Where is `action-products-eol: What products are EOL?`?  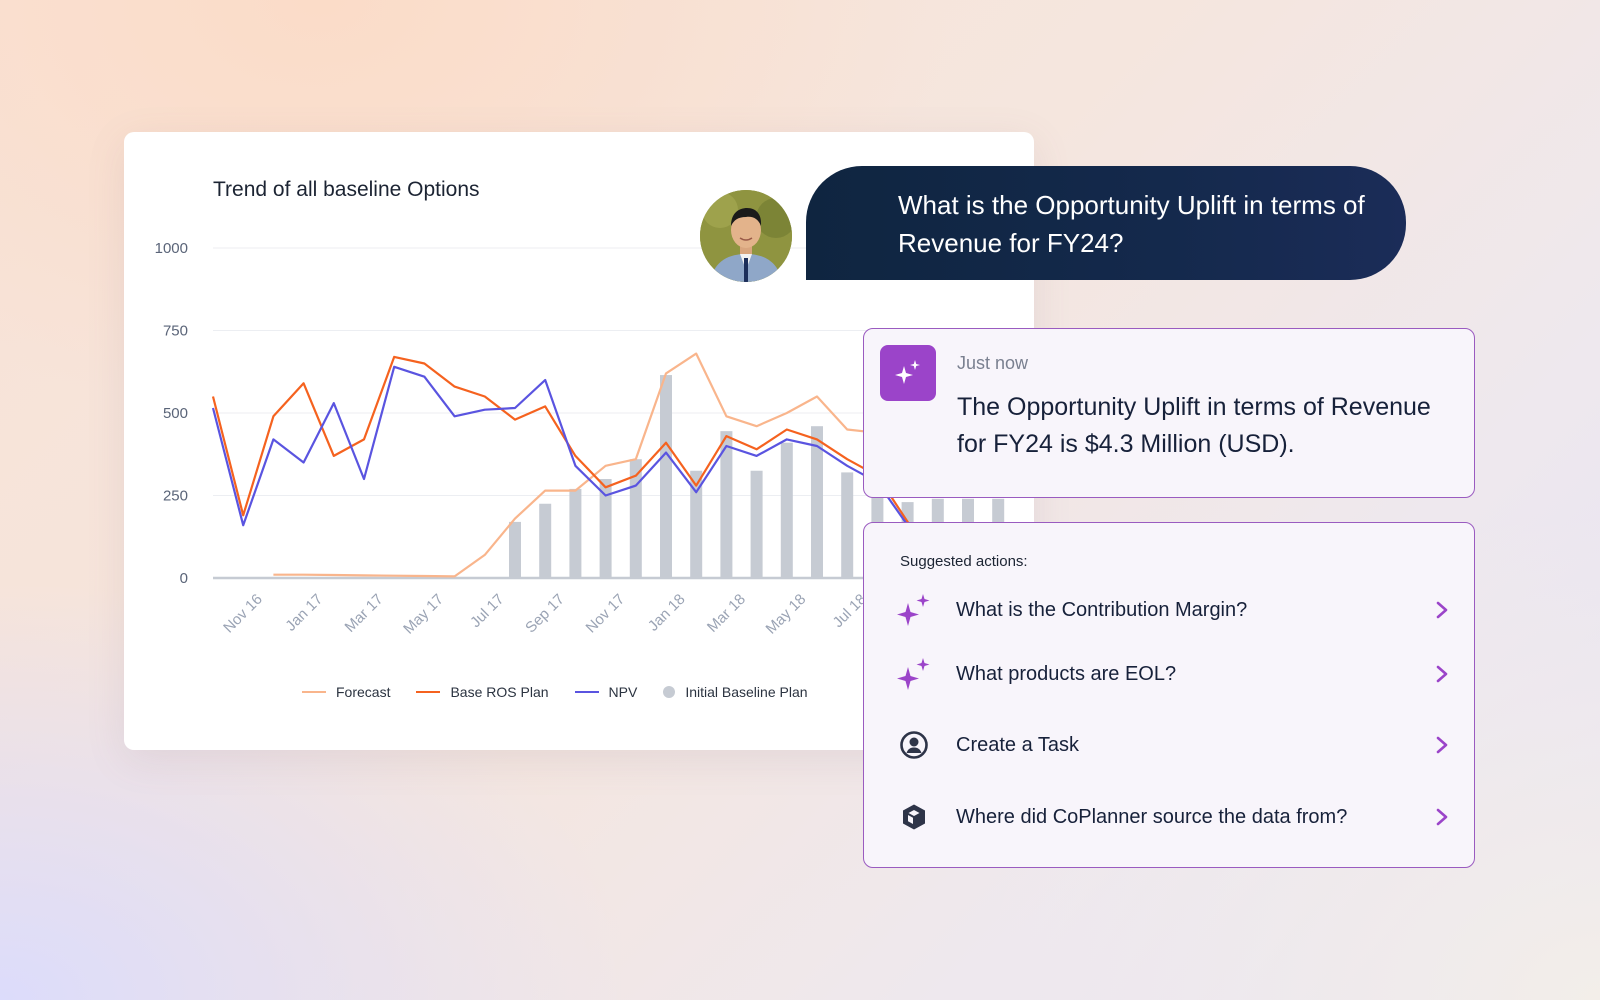
action-products-eol: What products are EOL? is located at coordinates (1174, 674).